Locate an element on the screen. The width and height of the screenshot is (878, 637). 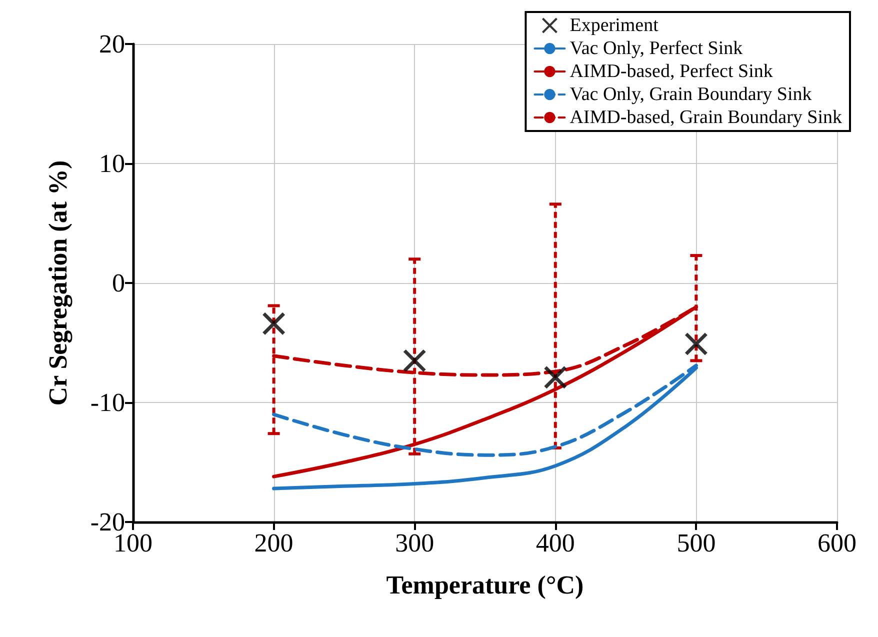
legend-label: AIMD-based, Grain Boundary Sink is located at coordinates (706, 117).